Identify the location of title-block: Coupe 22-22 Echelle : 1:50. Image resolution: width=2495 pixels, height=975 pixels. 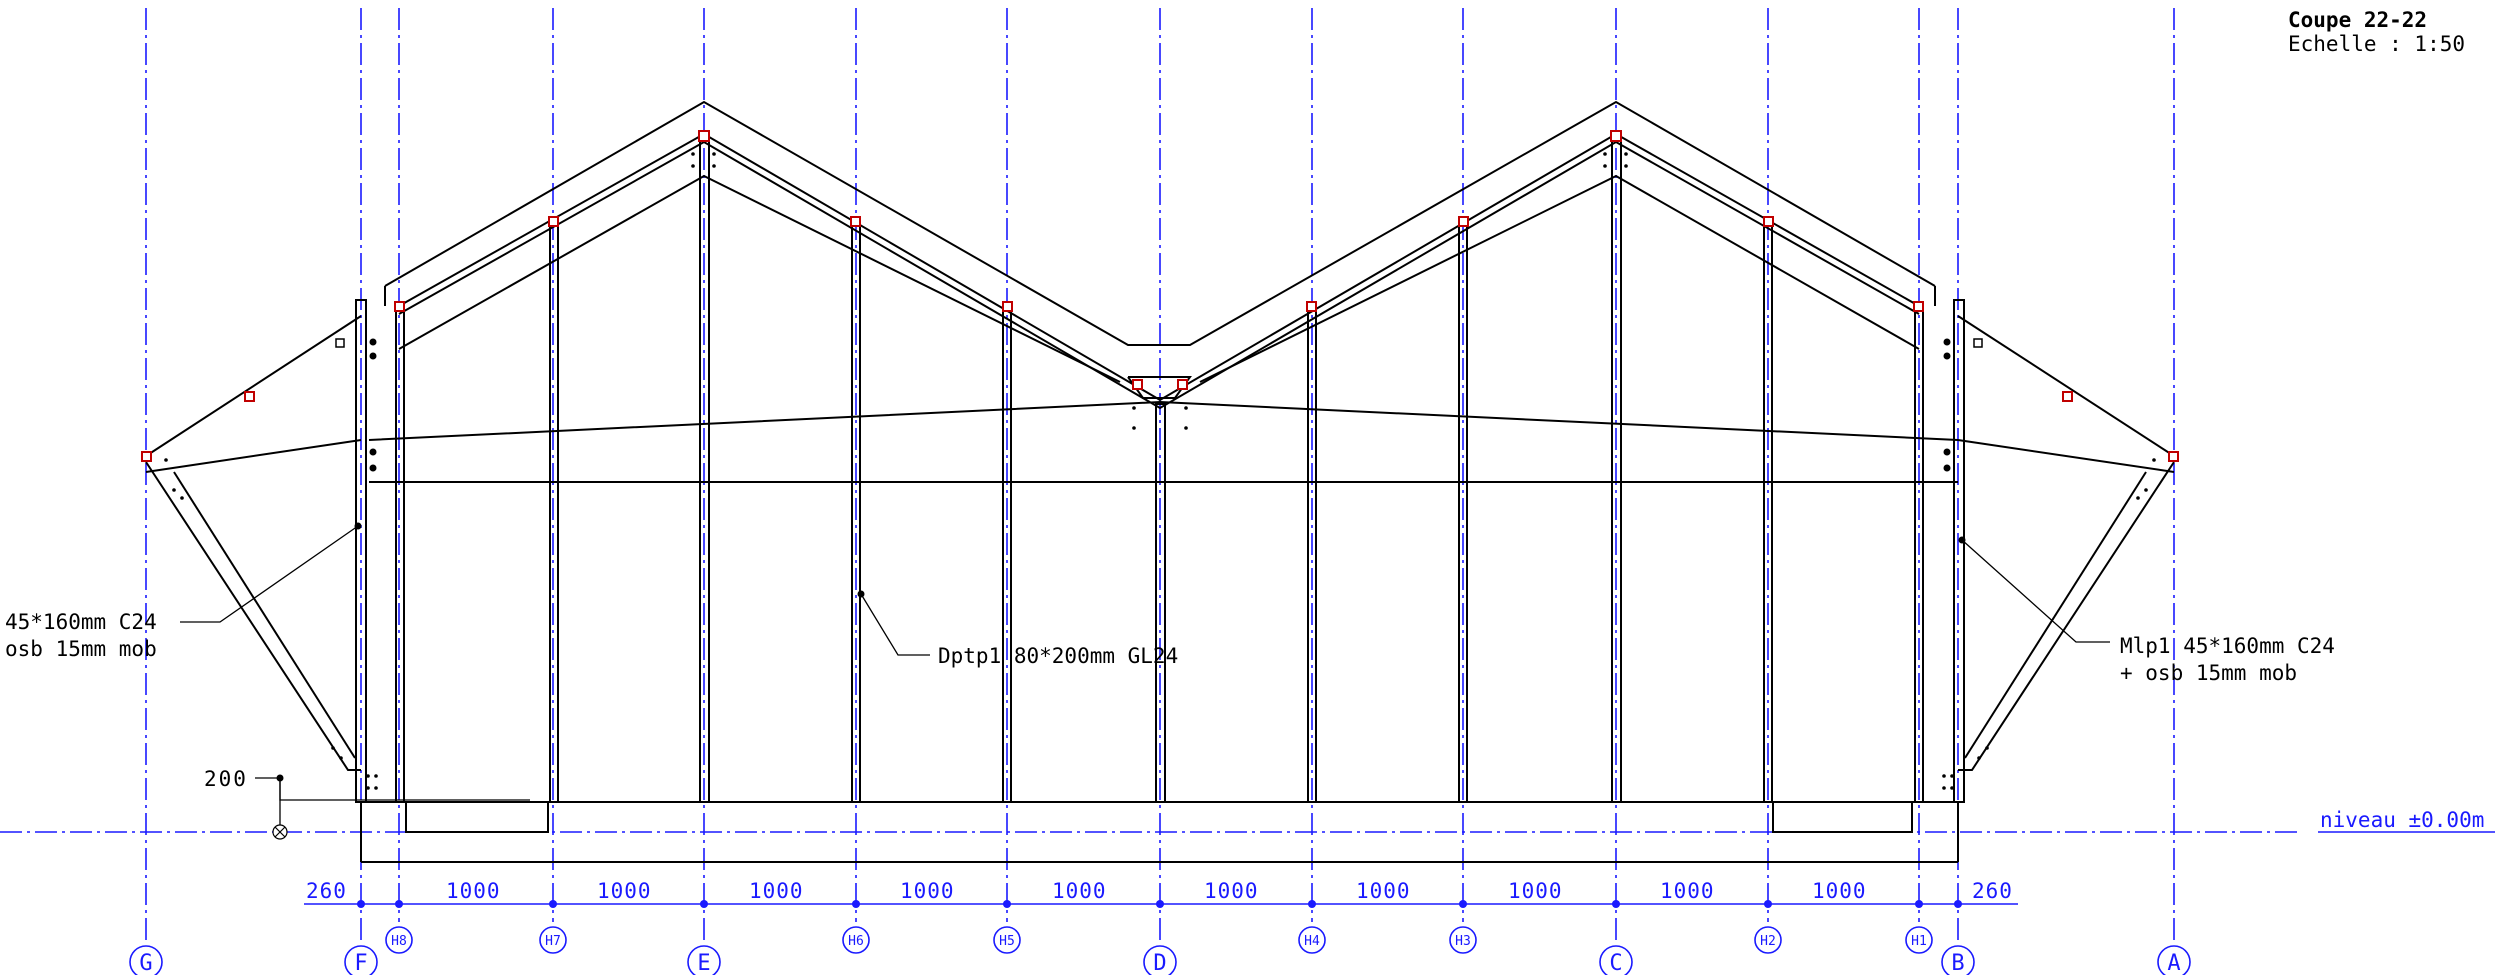
(2376, 32).